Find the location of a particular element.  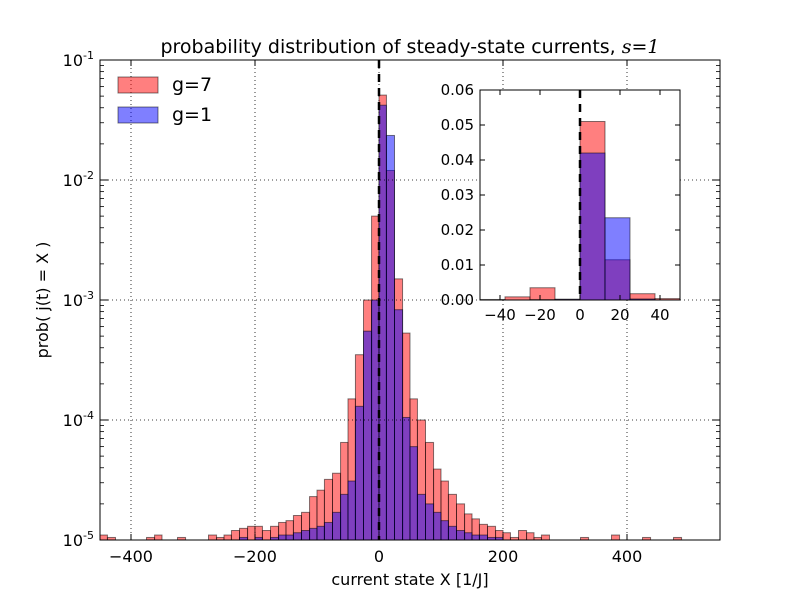

bar-g=1-14 is located at coordinates (368, 435).